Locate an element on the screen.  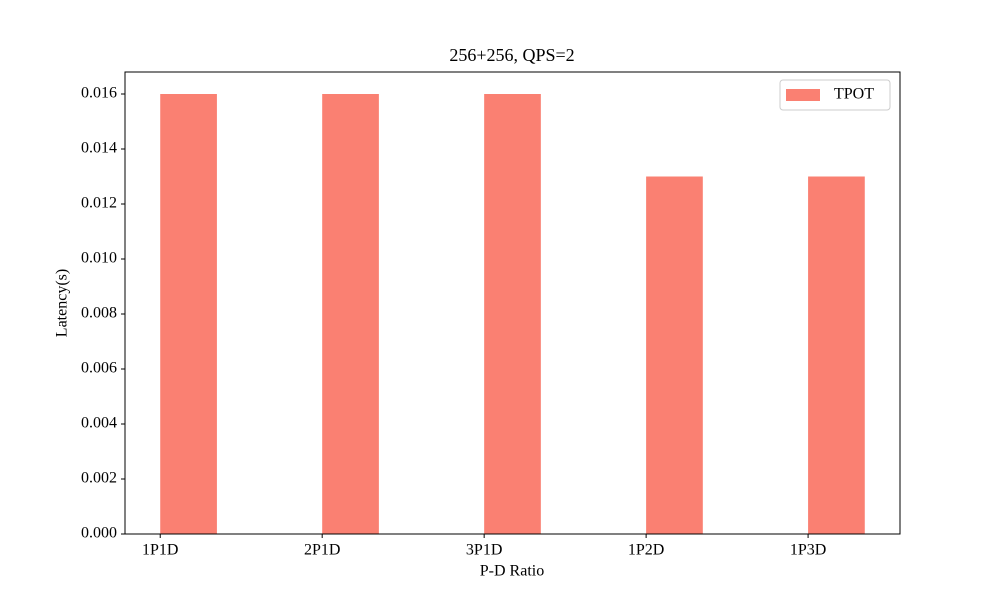
x-tick-label: 1P2D is located at coordinates (646, 550).